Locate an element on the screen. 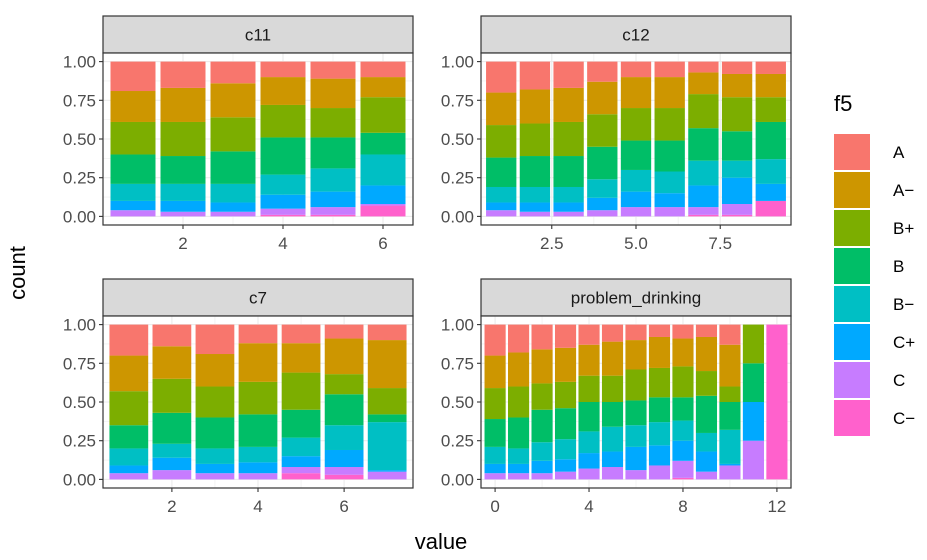 This screenshot has width=927, height=560. legend-title: f5 is located at coordinates (843, 103).